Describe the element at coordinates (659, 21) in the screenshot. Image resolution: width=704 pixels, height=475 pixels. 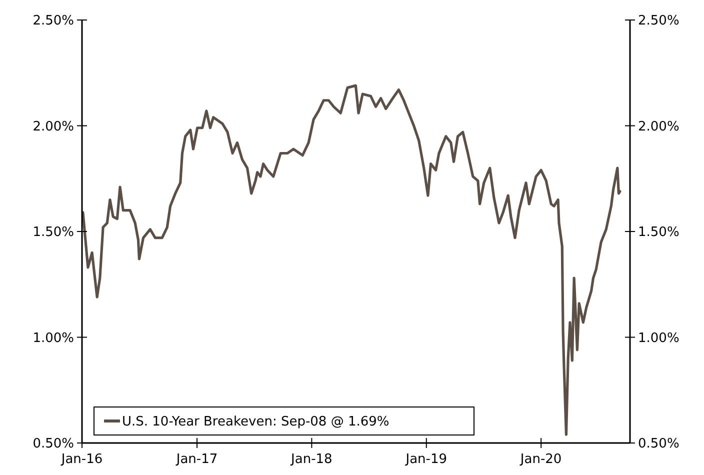
I see `y2-tick-label: 2.50%` at that location.